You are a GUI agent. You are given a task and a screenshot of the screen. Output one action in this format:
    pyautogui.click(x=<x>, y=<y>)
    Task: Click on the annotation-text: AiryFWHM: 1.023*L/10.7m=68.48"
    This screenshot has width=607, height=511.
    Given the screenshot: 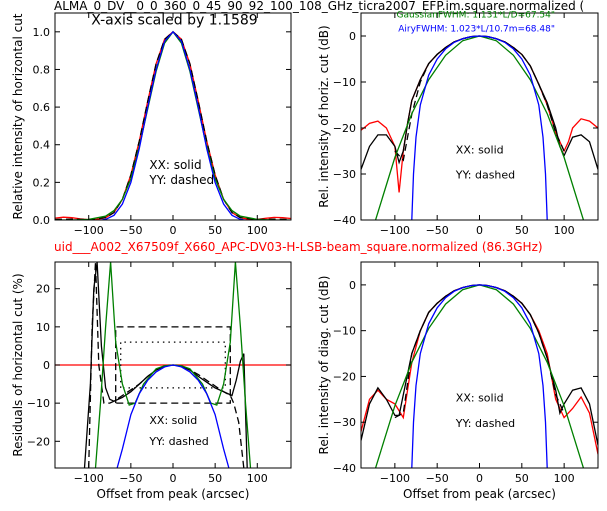 What is the action you would take?
    pyautogui.click(x=476, y=29)
    